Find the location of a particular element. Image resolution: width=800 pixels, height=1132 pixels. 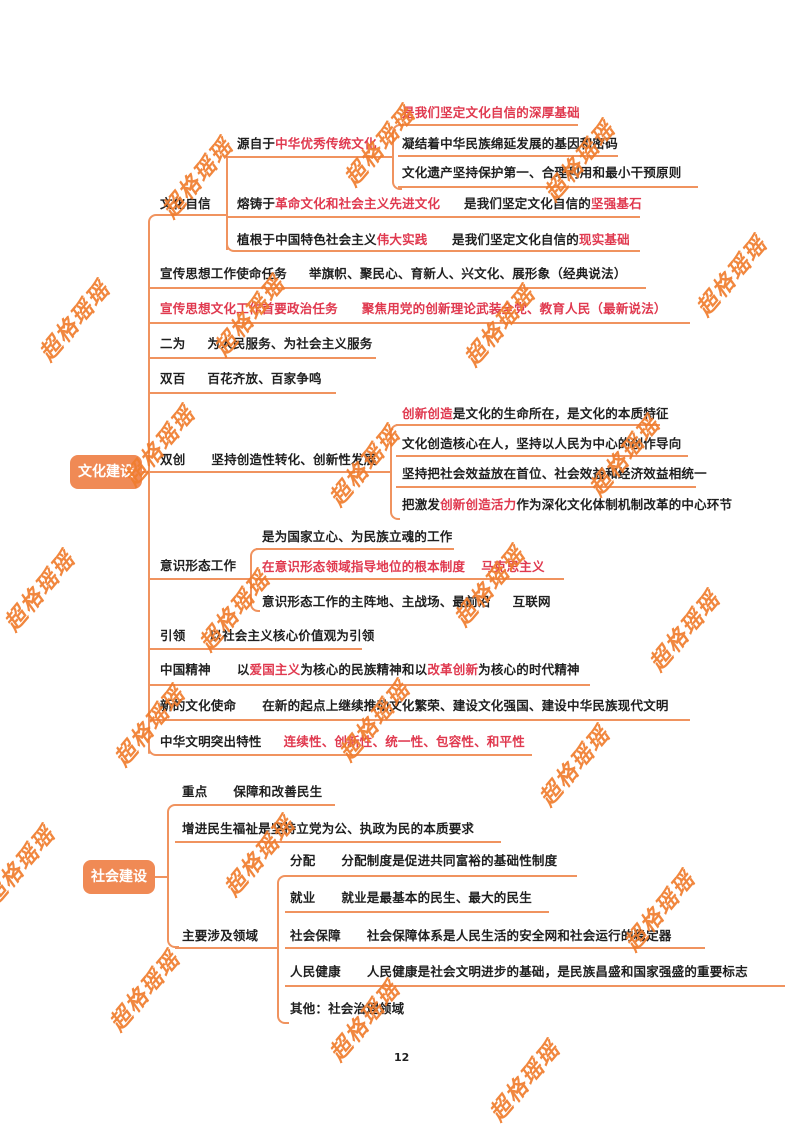

civilization-label: 中华文明突出特性 is located at coordinates (211, 741).